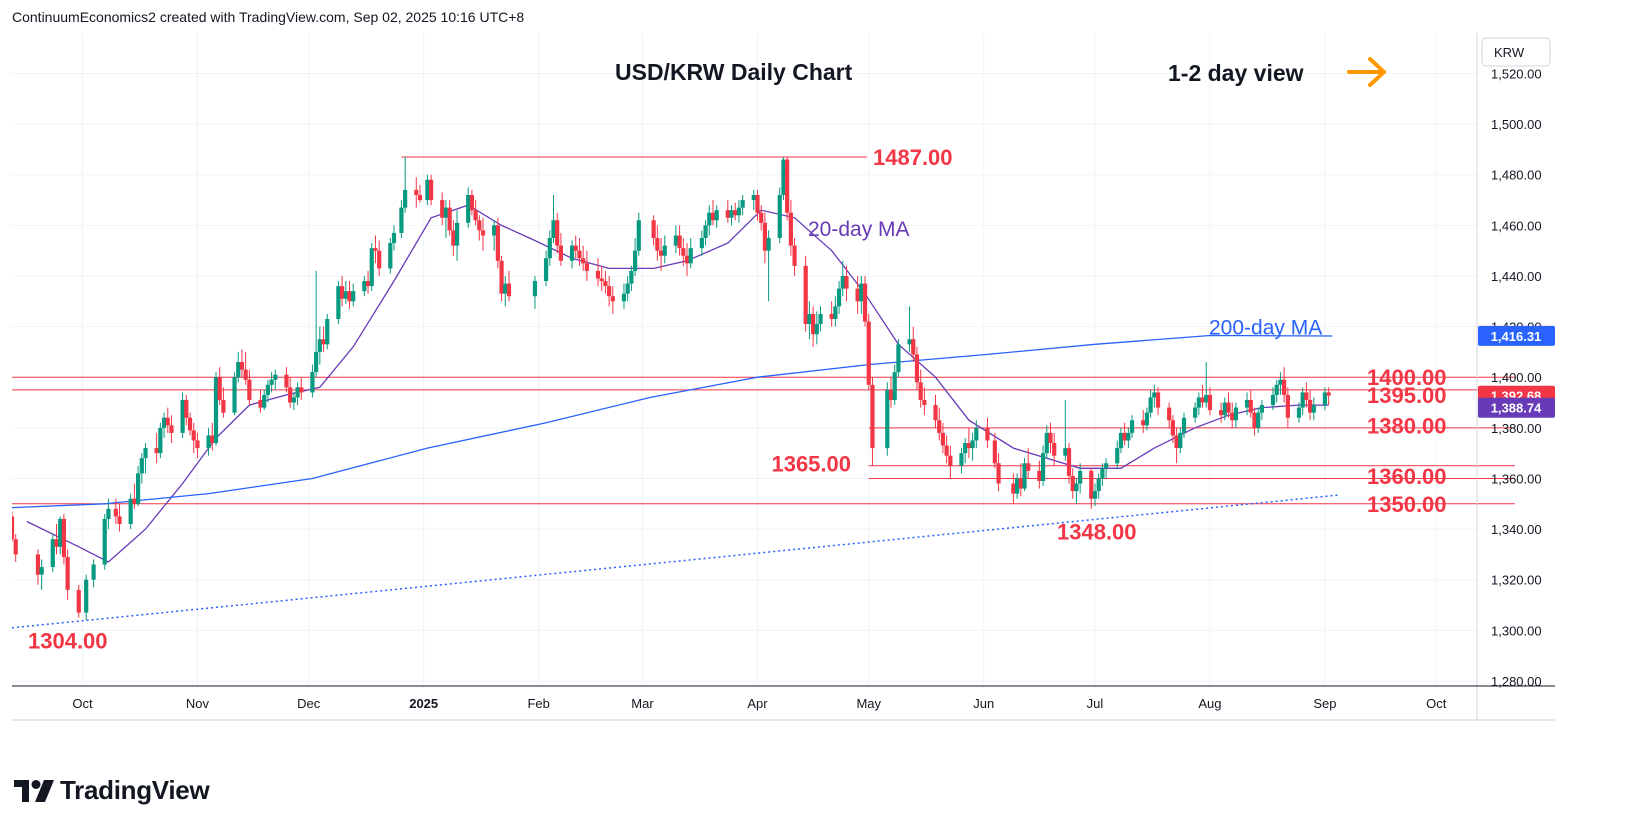 This screenshot has width=1632, height=824. What do you see at coordinates (1366, 72) in the screenshot?
I see `right-arrow-icon` at bounding box center [1366, 72].